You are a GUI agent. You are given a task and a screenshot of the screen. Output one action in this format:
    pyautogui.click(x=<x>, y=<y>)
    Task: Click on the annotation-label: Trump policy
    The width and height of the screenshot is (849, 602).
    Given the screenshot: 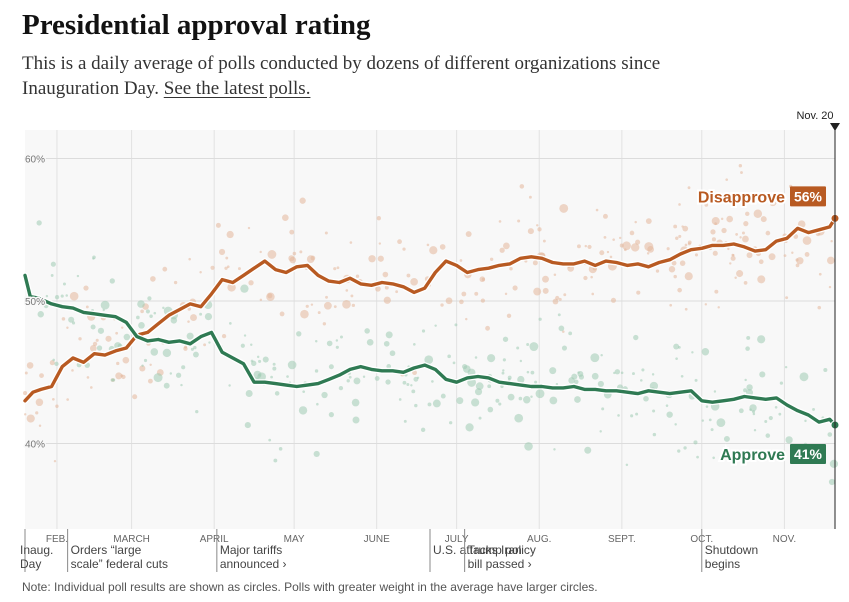 What is the action you would take?
    pyautogui.click(x=502, y=550)
    